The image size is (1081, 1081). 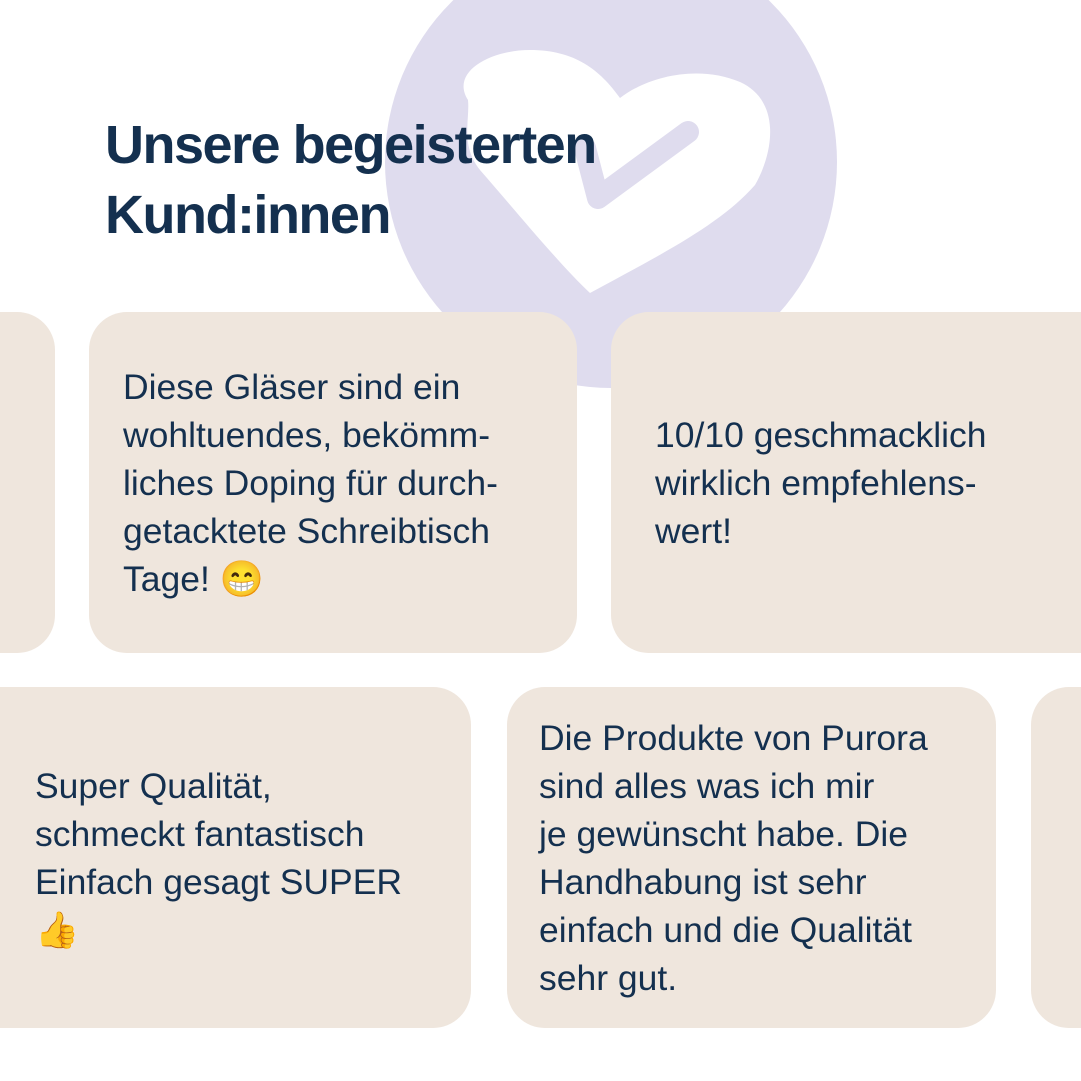 I want to click on review-card-partial-left, so click(x=27, y=482).